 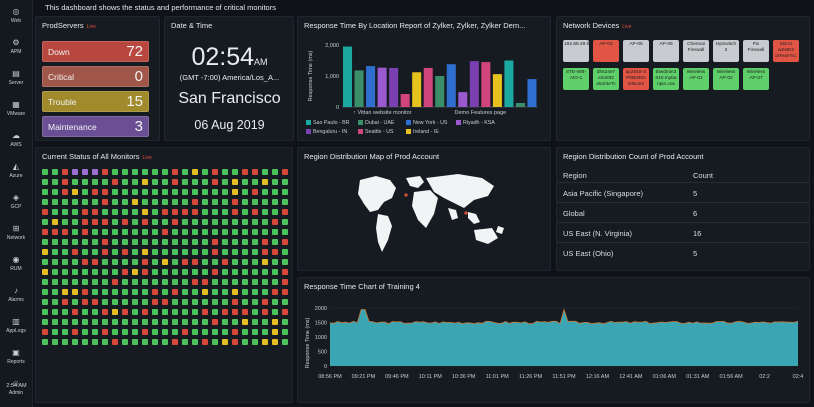 I want to click on network-device-tile: Pix Firewall, so click(x=756, y=51).